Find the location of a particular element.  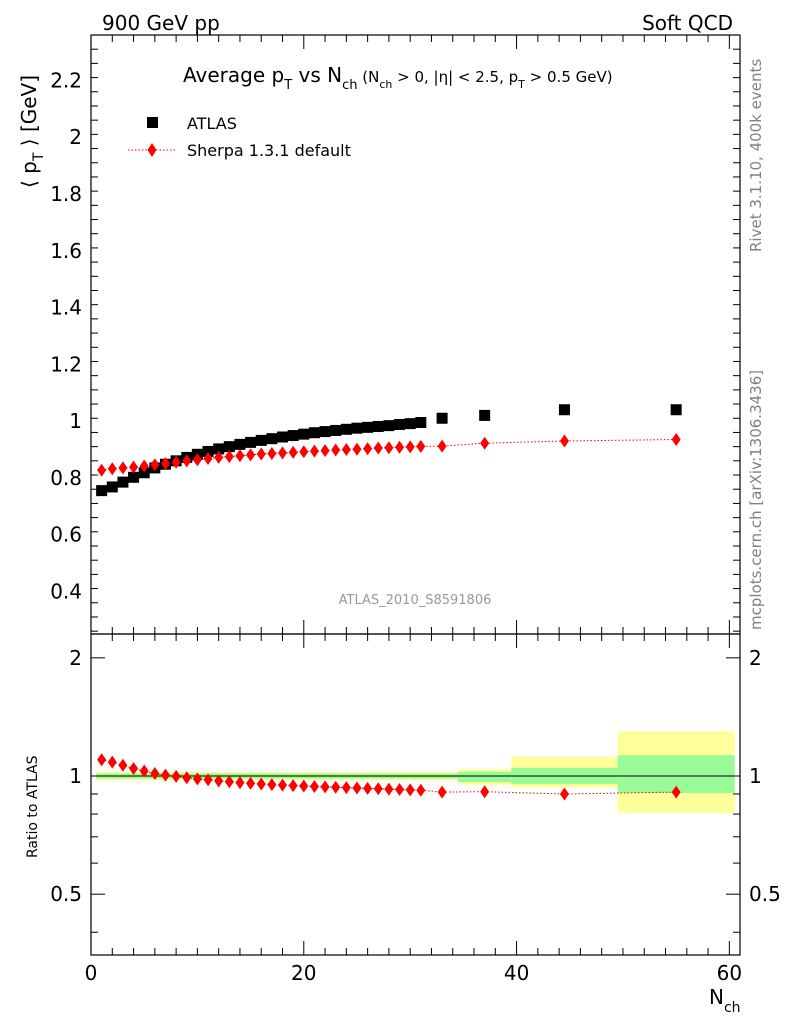

main-data-layer is located at coordinates (389, 450).